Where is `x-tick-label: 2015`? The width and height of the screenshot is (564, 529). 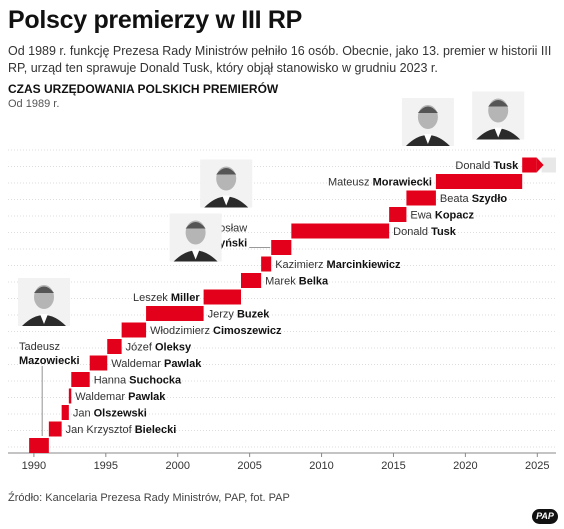
x-tick-label: 2015 is located at coordinates (393, 466).